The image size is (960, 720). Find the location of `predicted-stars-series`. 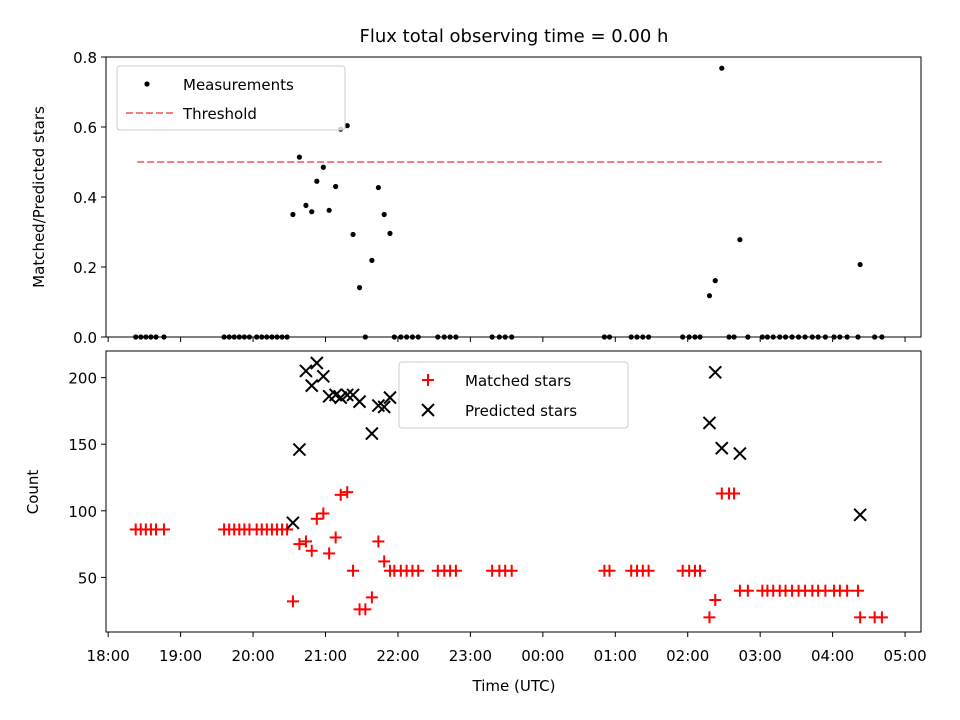

predicted-stars-series is located at coordinates (576, 443).